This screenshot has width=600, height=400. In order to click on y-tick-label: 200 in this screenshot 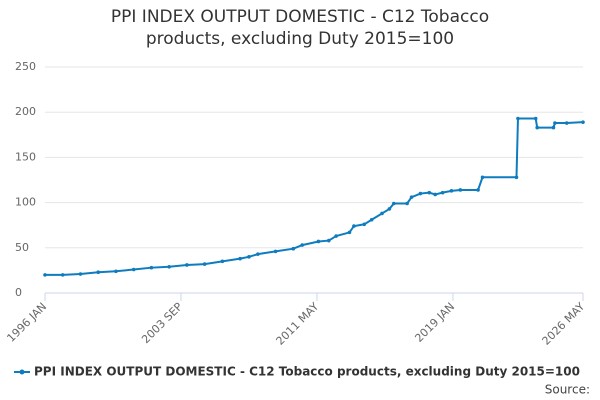, I will do `click(25, 111)`.